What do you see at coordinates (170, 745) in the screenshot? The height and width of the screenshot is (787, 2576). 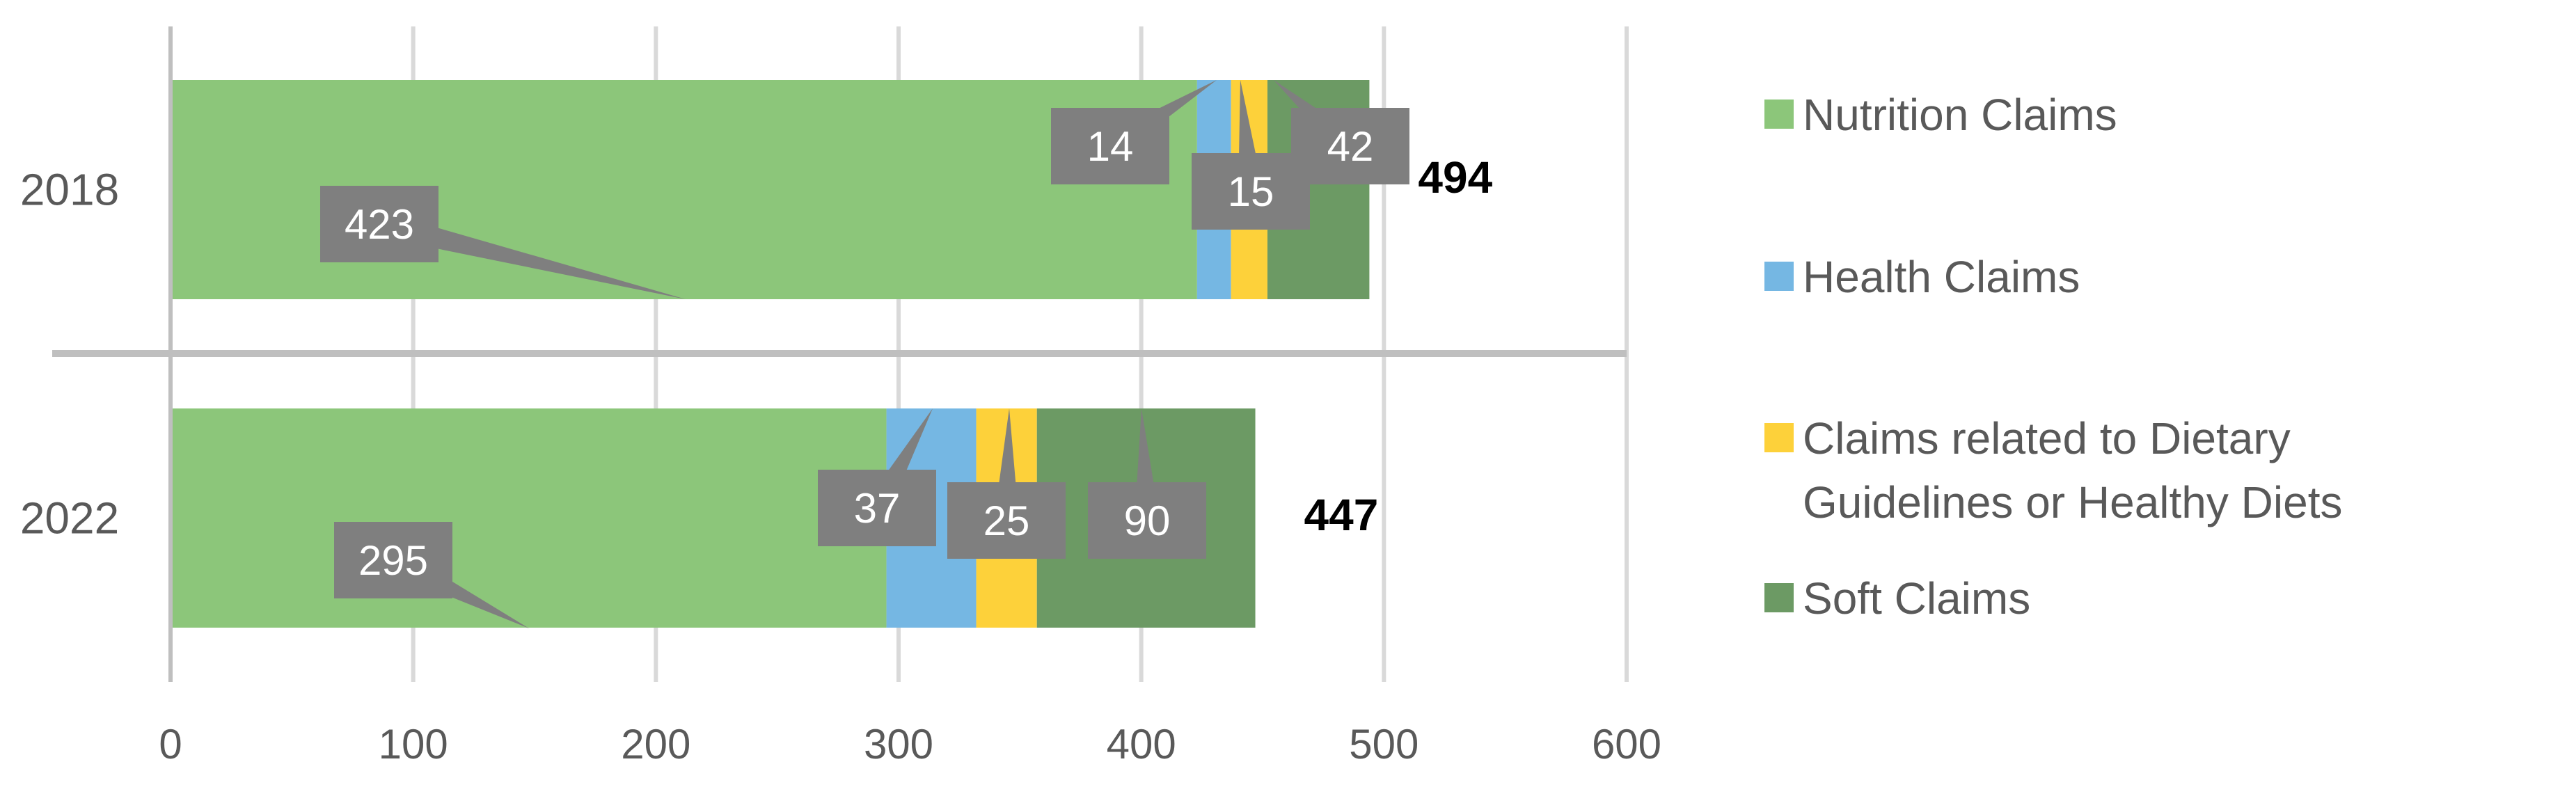 I see `x-tick-label: 0` at bounding box center [170, 745].